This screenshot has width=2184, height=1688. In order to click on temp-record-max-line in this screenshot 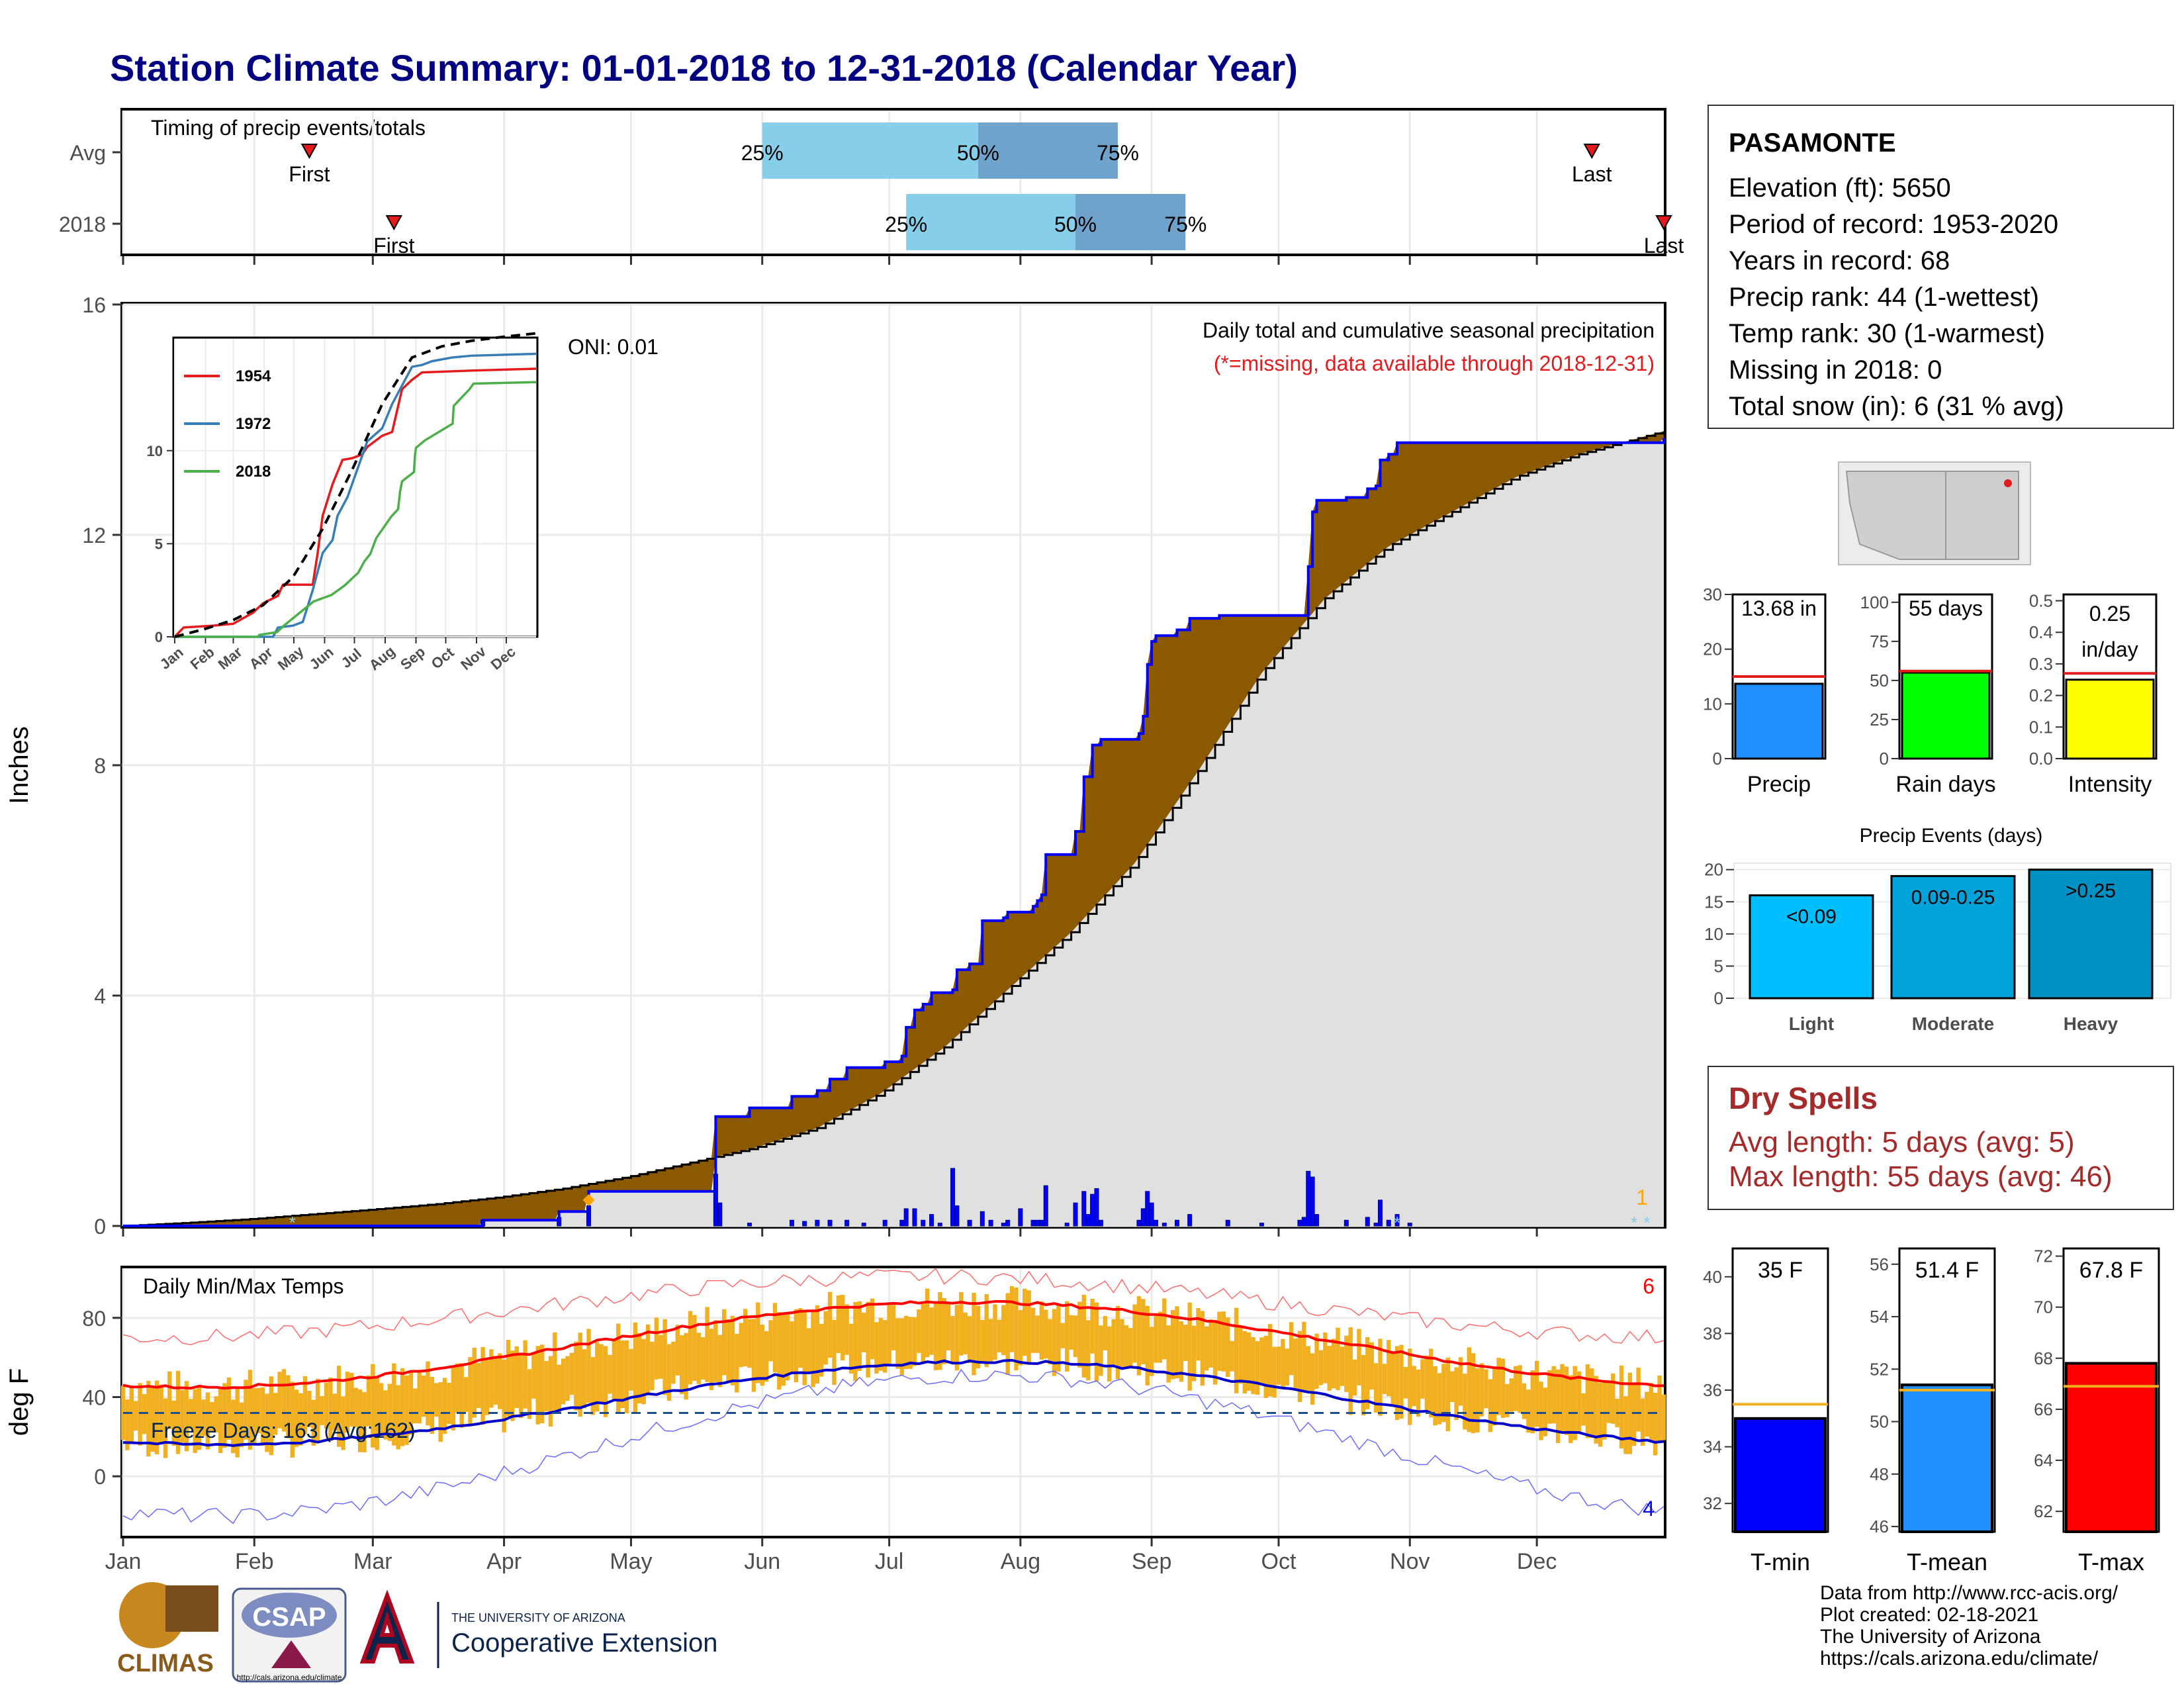, I will do `click(893, 1307)`.